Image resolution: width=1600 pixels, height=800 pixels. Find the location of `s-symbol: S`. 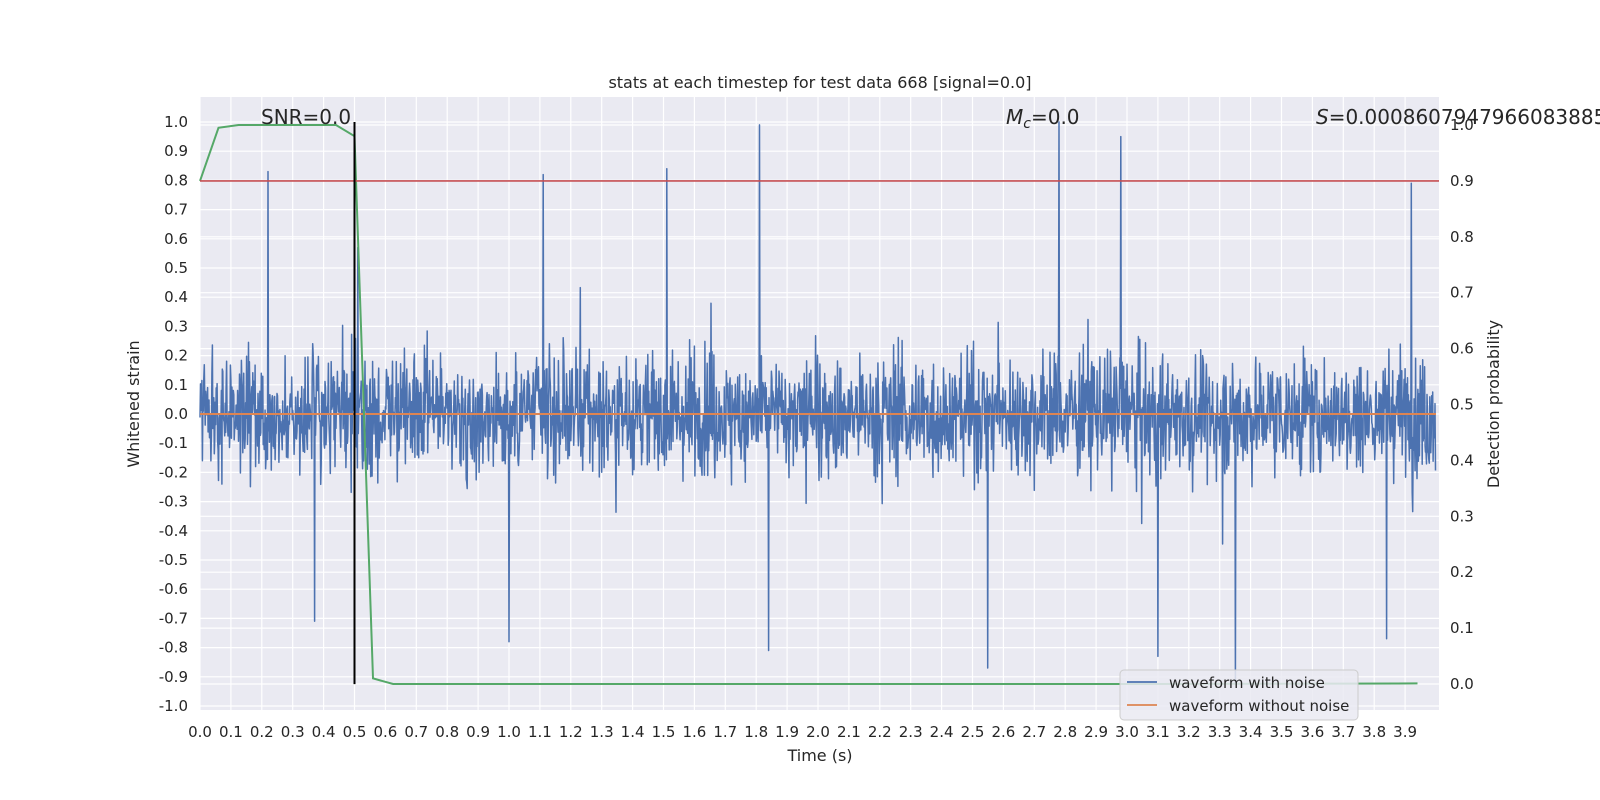

s-symbol: S is located at coordinates (1322, 117).